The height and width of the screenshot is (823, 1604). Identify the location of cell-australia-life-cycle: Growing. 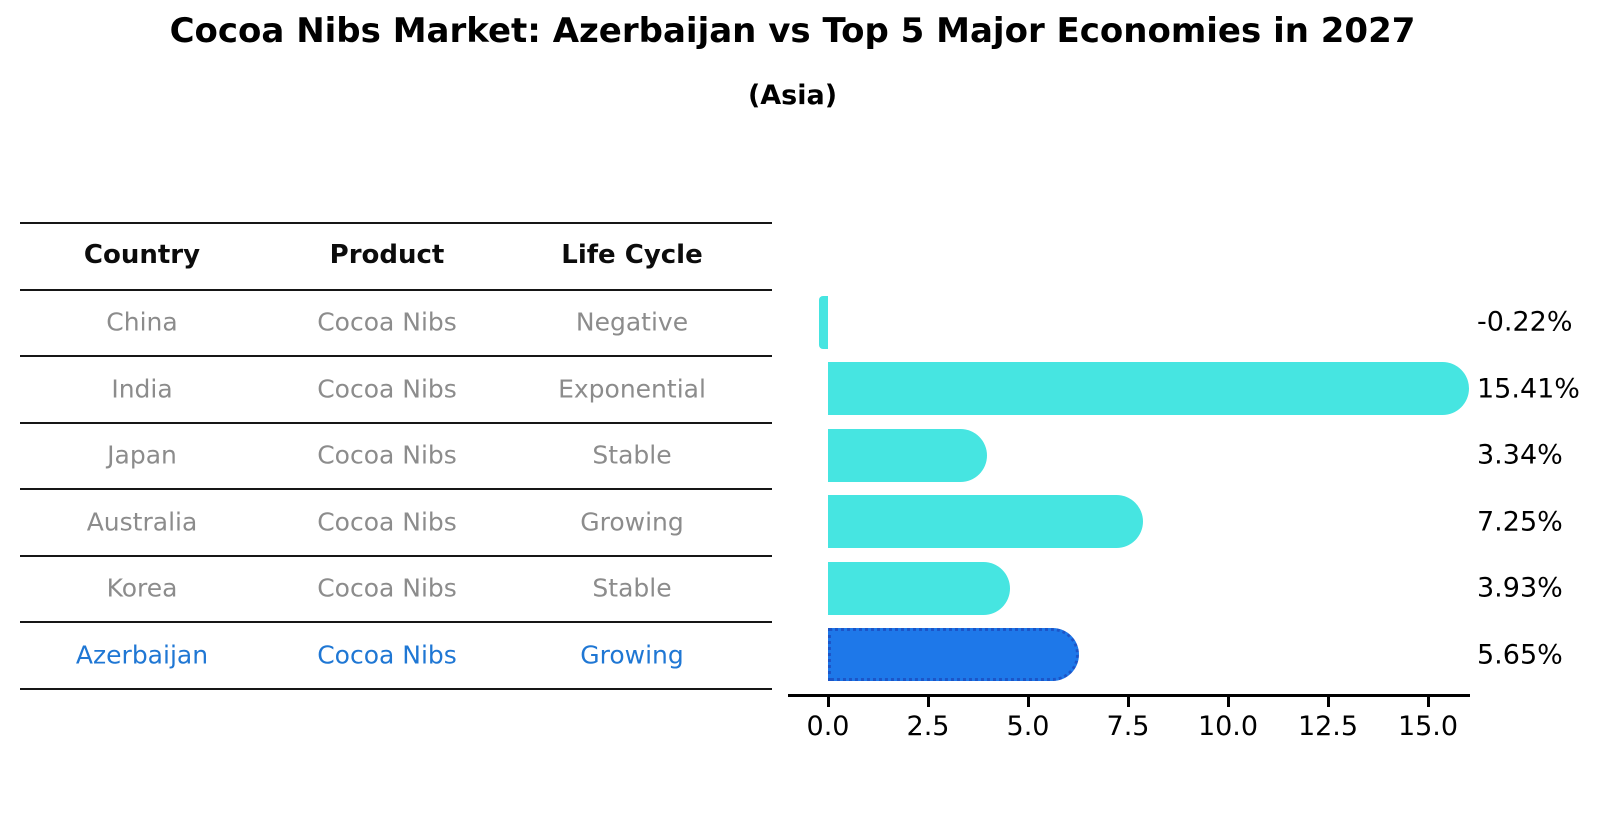
(632, 521).